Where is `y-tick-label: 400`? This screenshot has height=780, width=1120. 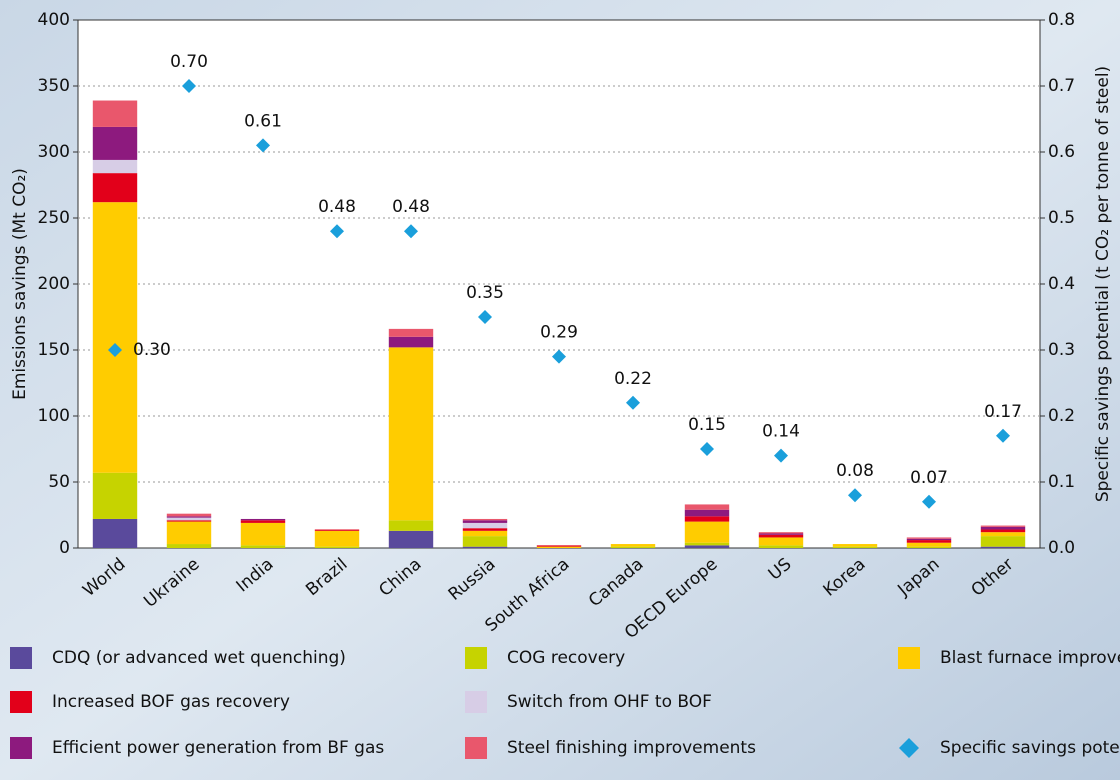
y-tick-label: 400 is located at coordinates (54, 20).